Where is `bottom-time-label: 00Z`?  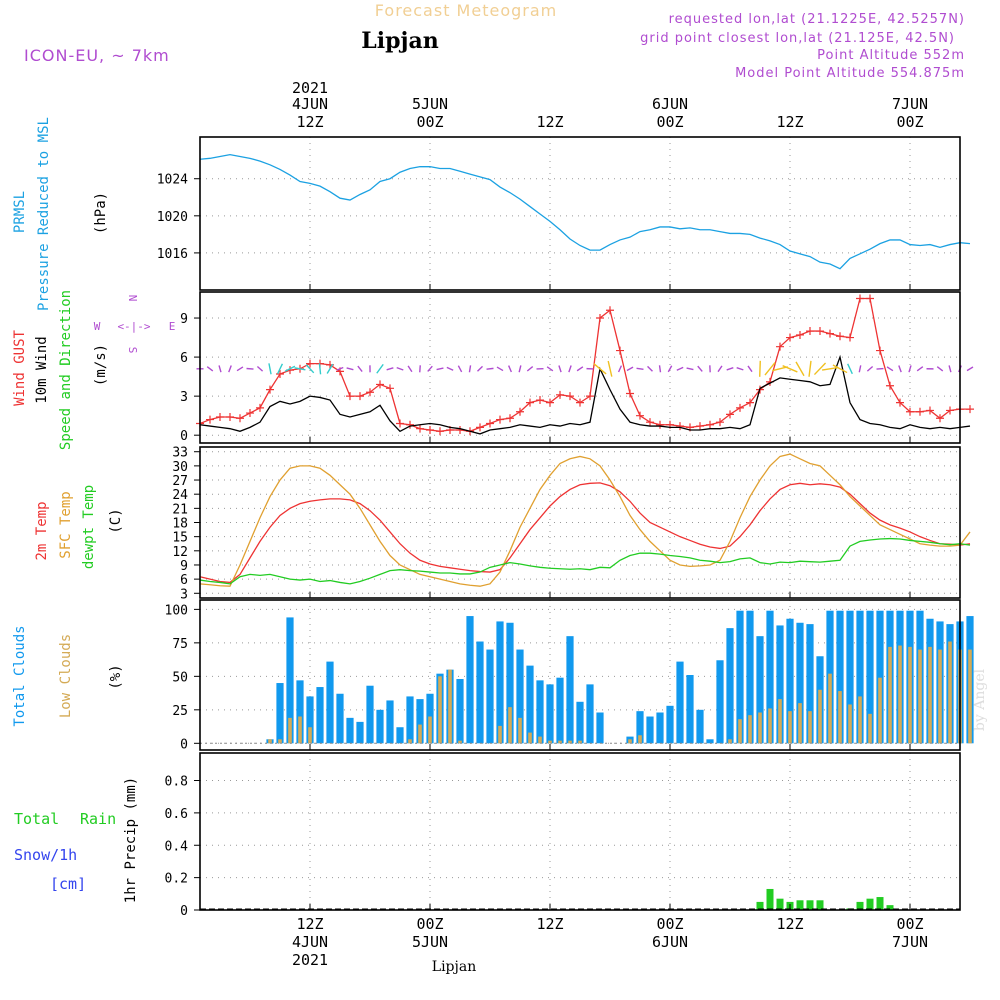 bottom-time-label: 00Z is located at coordinates (909, 924).